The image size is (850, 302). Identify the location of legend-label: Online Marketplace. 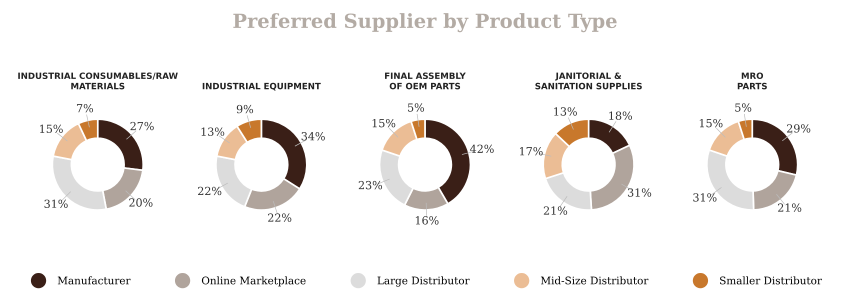
(254, 281).